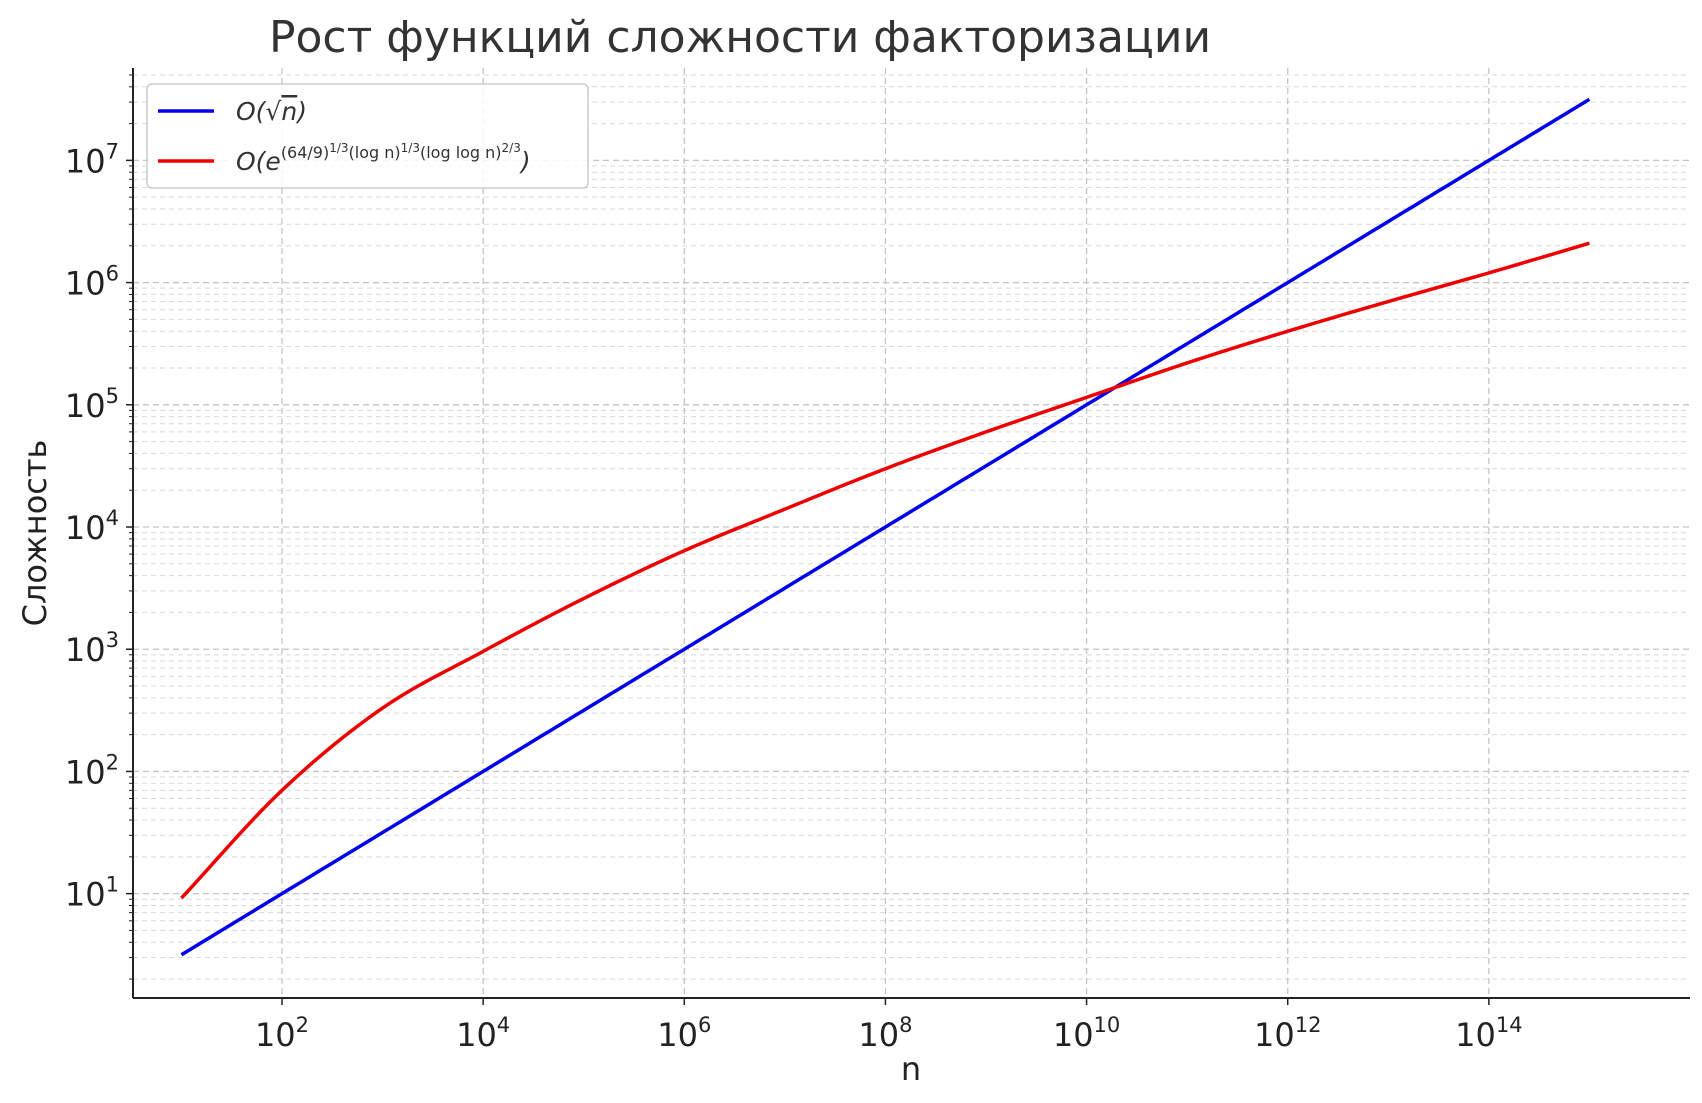 The height and width of the screenshot is (1103, 1702). I want to click on y-axis-label: Сложность, so click(35, 533).